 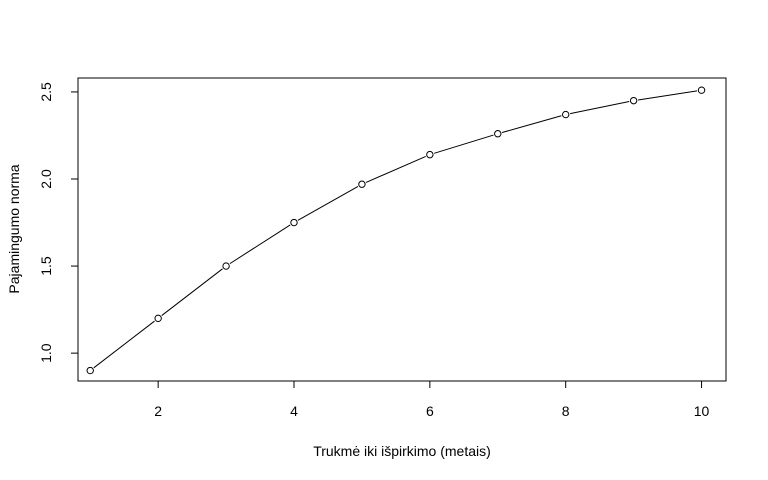 I want to click on y-tick-label: 1.5, so click(x=46, y=266).